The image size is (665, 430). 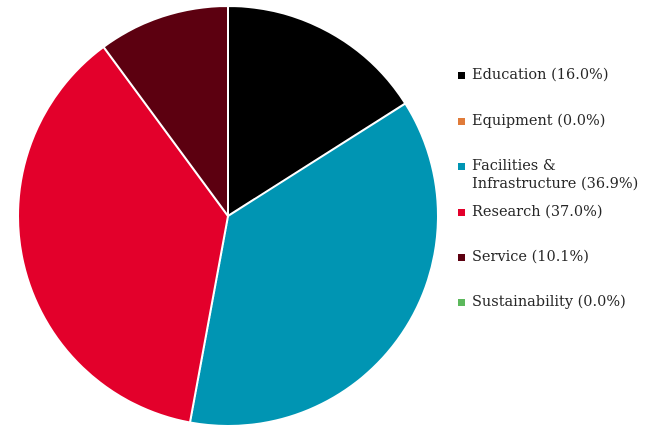 What do you see at coordinates (540, 75) in the screenshot?
I see `legend-label-education: Education (16.0%)` at bounding box center [540, 75].